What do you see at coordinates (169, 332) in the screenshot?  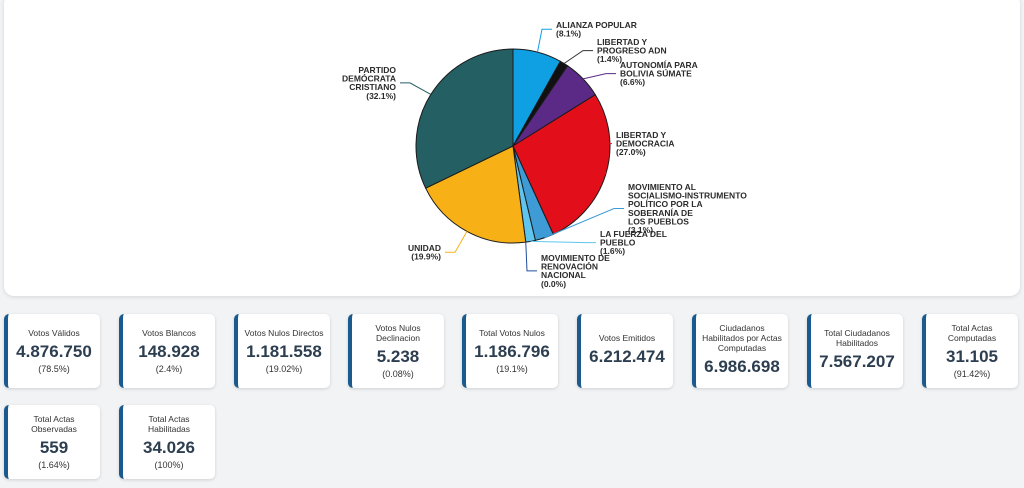 I see `stat-label: Votos Blancos` at bounding box center [169, 332].